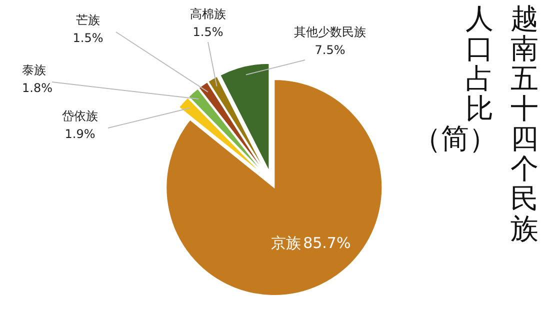 The image size is (554, 312). What do you see at coordinates (327, 243) in the screenshot?
I see `data-label: 85.7%` at bounding box center [327, 243].